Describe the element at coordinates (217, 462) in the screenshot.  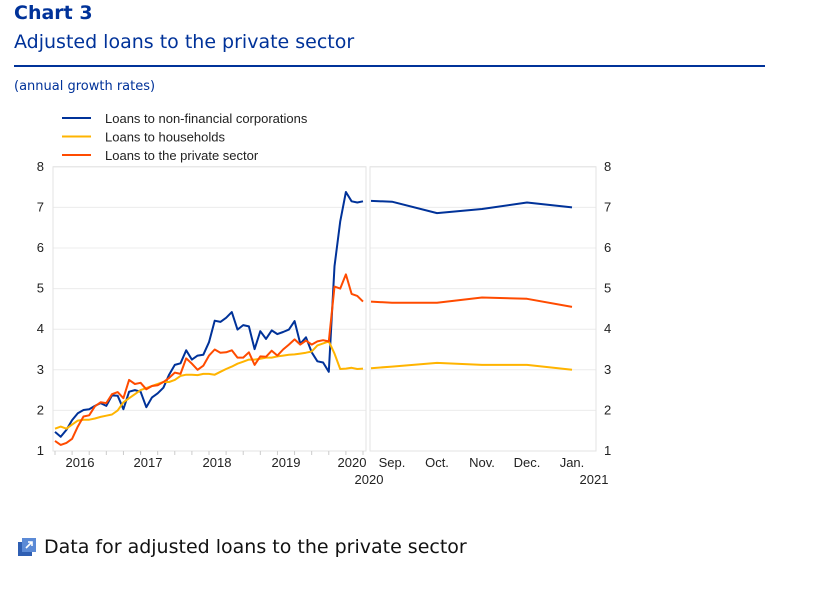
I see `x-tick-label: 2018` at that location.